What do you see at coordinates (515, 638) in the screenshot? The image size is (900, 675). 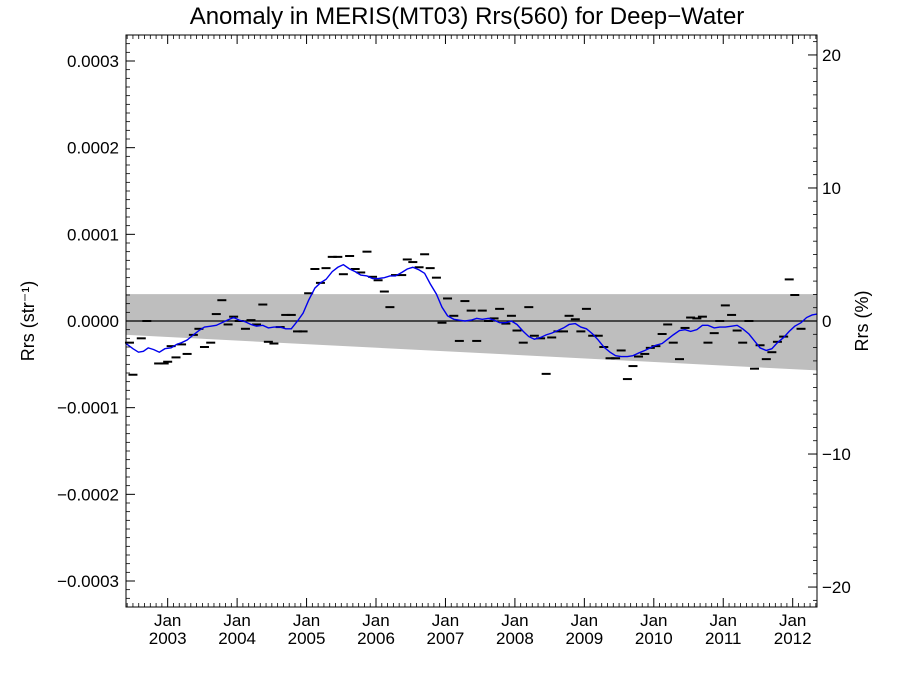 I see `x-tick-label-year: 2008` at bounding box center [515, 638].